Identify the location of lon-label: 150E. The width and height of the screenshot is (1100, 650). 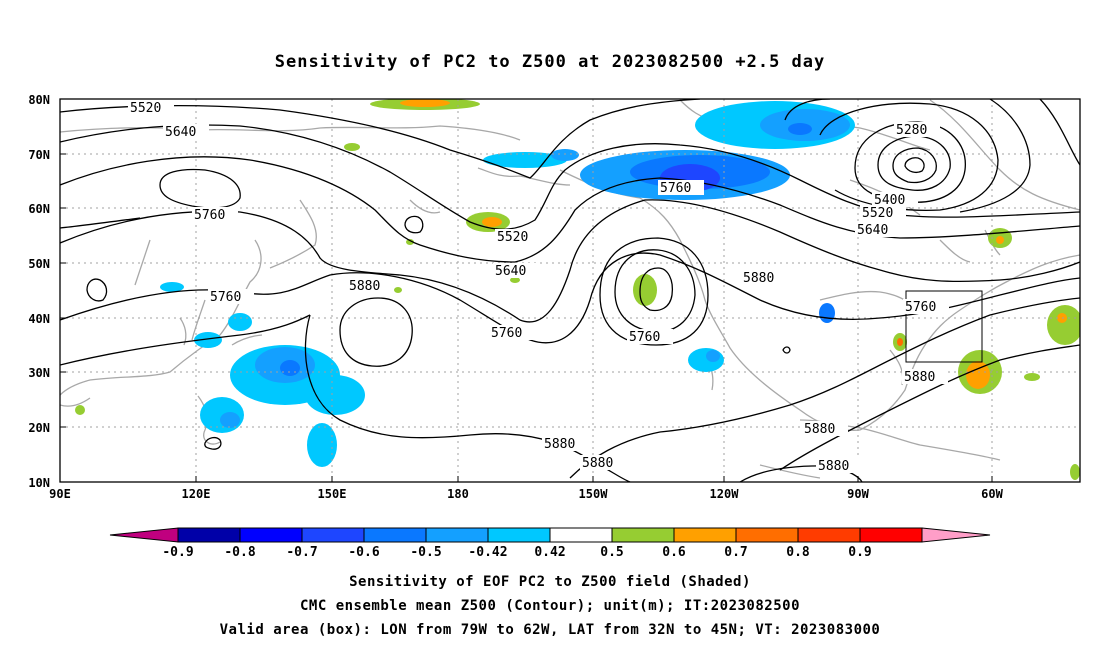
(332, 494).